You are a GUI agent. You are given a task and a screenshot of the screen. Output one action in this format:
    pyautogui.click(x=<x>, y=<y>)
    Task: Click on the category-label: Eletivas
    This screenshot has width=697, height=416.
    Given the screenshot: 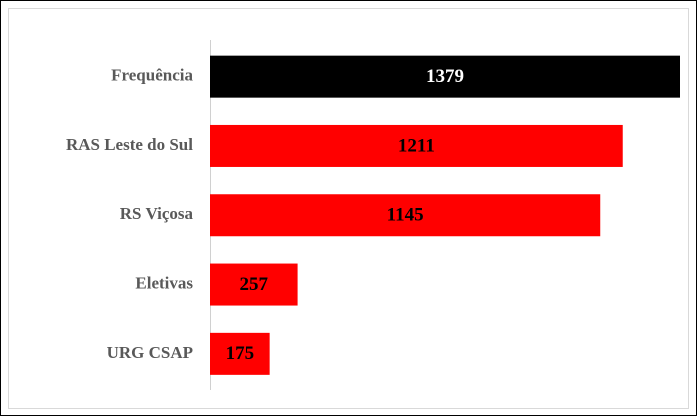 What is the action you would take?
    pyautogui.click(x=164, y=282)
    